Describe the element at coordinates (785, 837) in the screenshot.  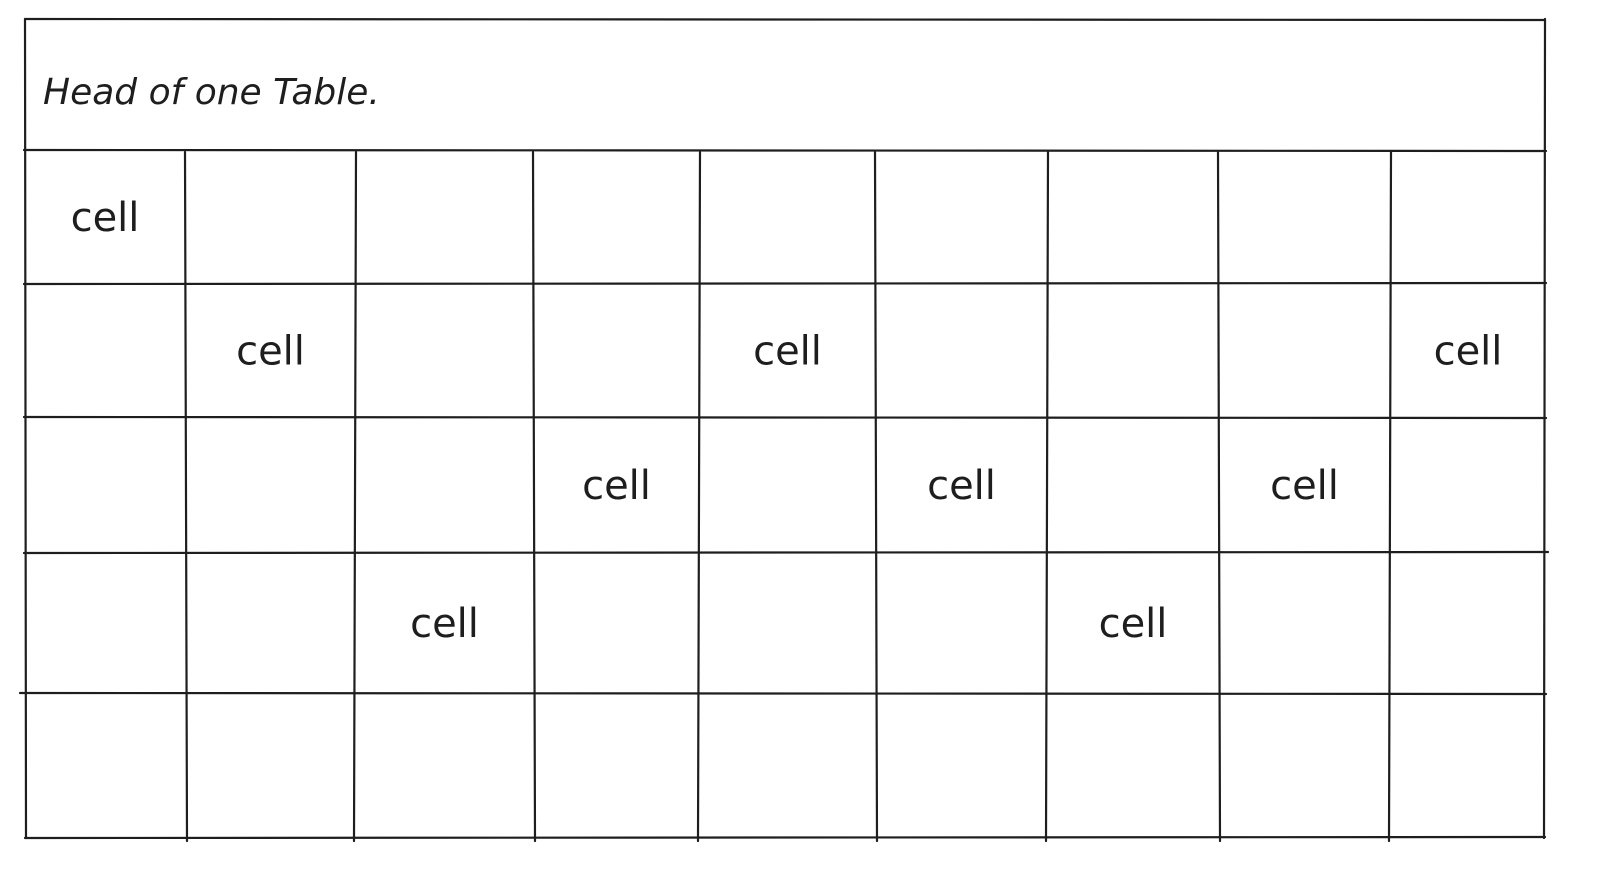
I see `frame-bottom-border` at that location.